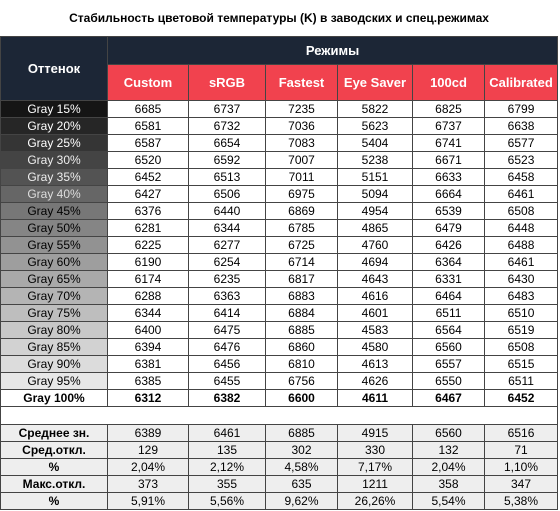 This screenshot has width=560, height=511. Describe the element at coordinates (227, 467) in the screenshot. I see `cell: 2,12%` at that location.